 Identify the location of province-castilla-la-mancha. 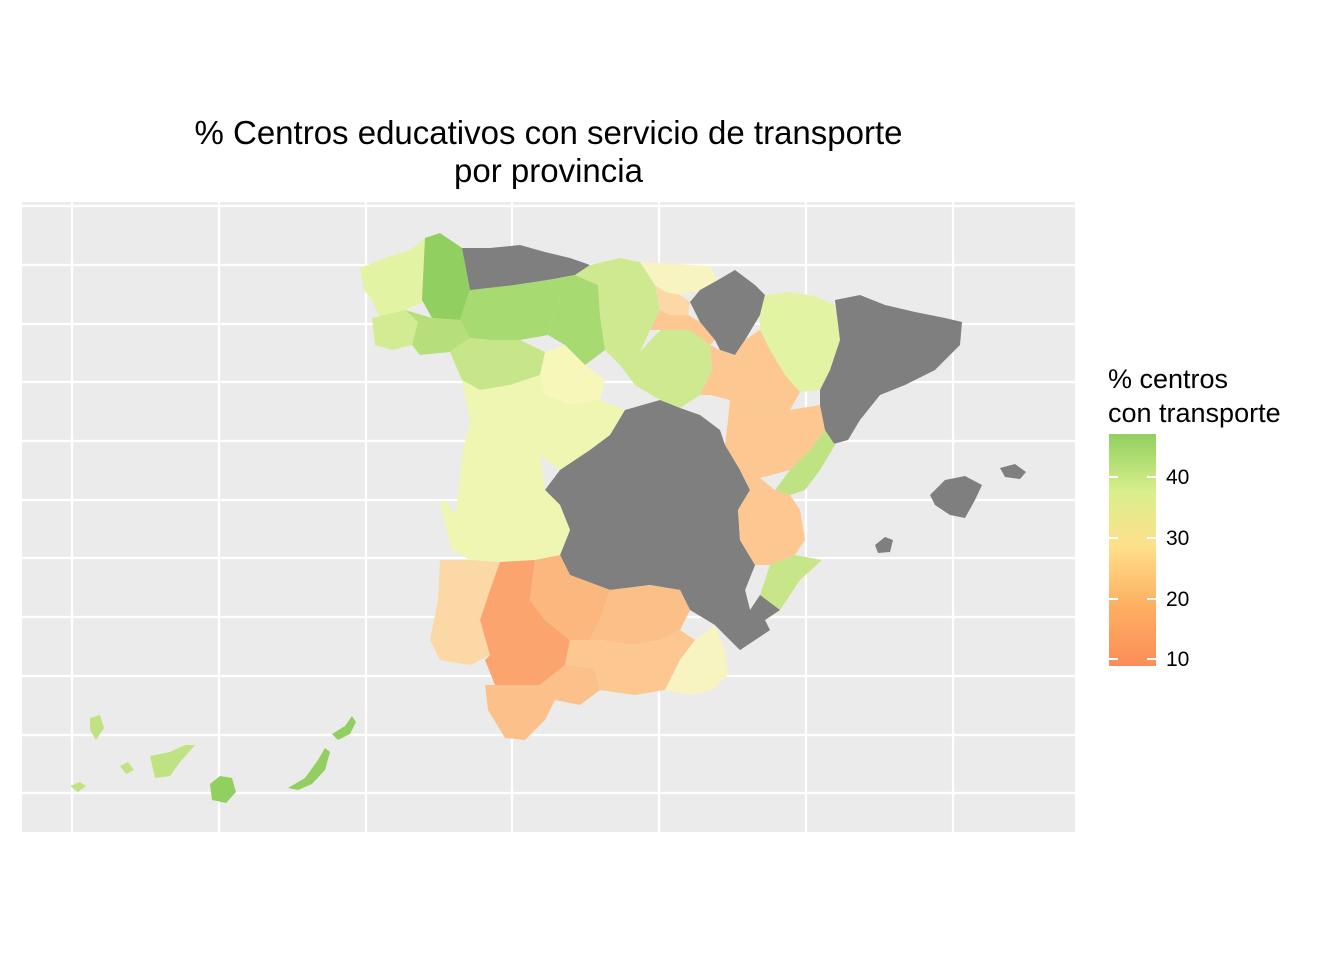
(657, 525).